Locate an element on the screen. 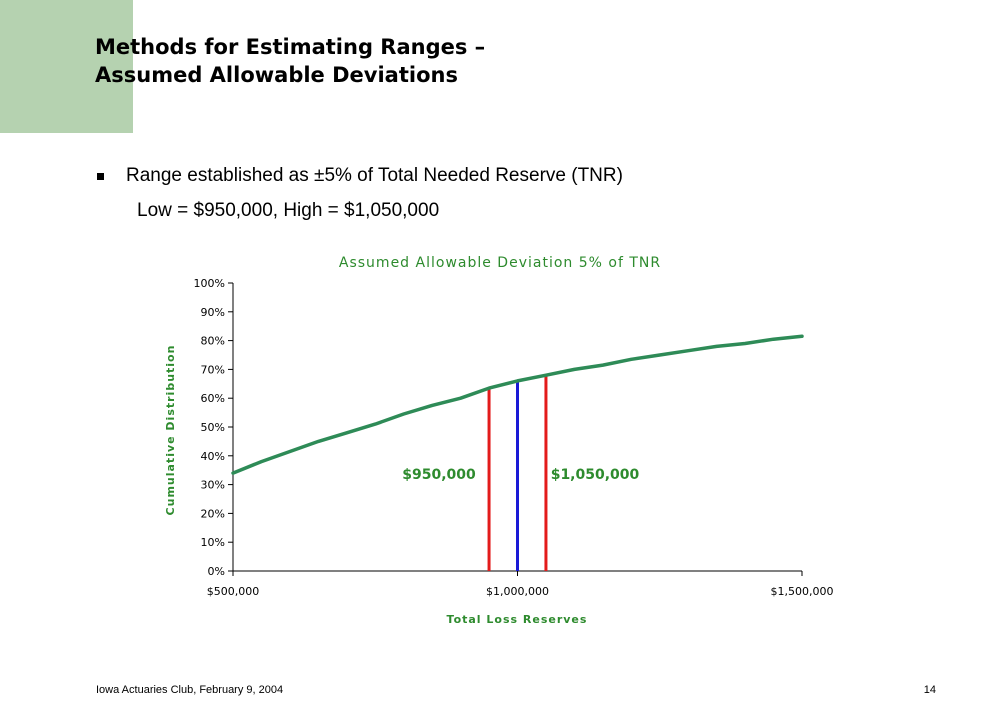 The image size is (1008, 720). y-tick-label: 90% is located at coordinates (213, 312).